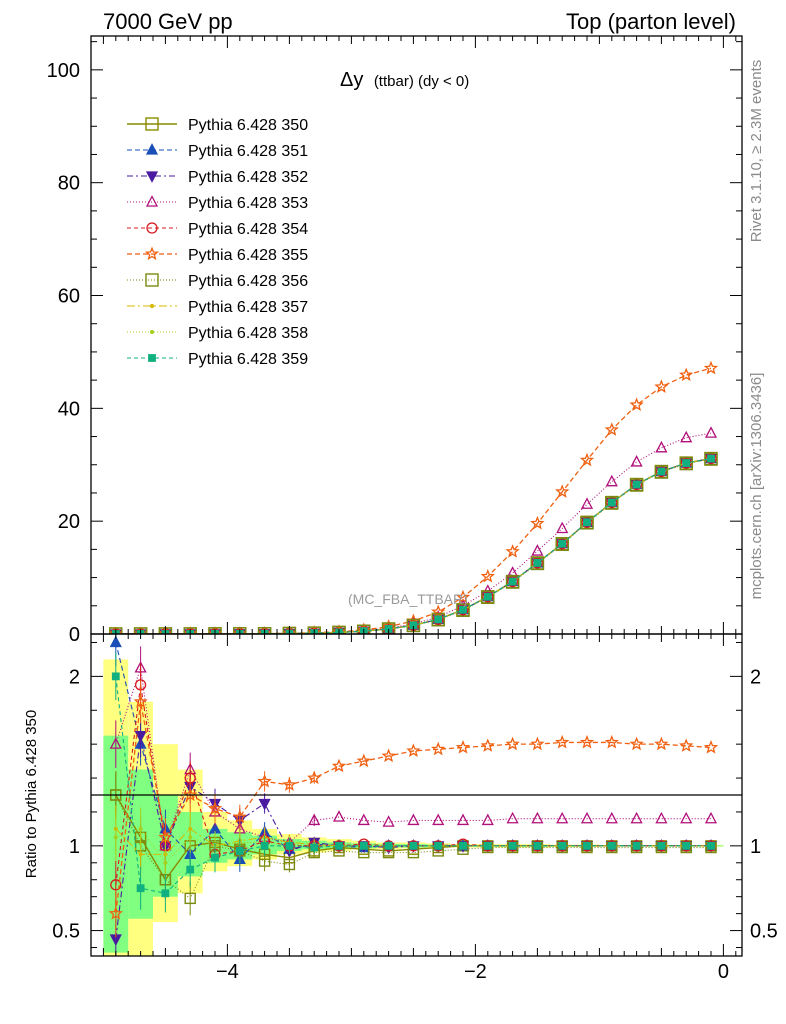 This screenshot has height=1024, width=786. Describe the element at coordinates (152, 306) in the screenshot. I see `legend-357-marker` at that location.